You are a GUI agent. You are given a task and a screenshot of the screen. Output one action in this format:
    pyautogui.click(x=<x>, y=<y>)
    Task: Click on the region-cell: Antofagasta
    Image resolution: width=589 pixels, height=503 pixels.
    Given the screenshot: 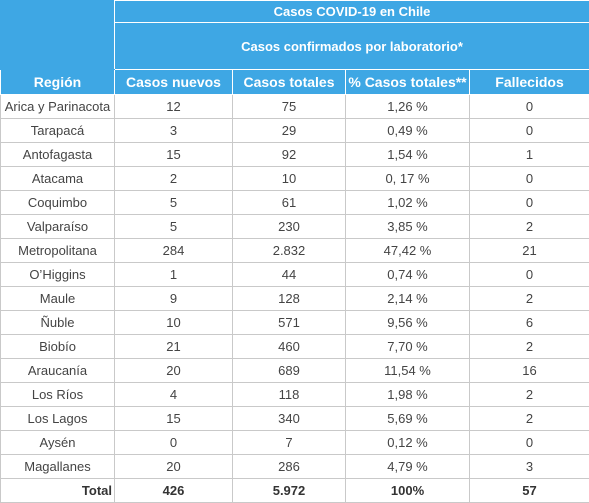 What is the action you would take?
    pyautogui.click(x=57, y=154)
    